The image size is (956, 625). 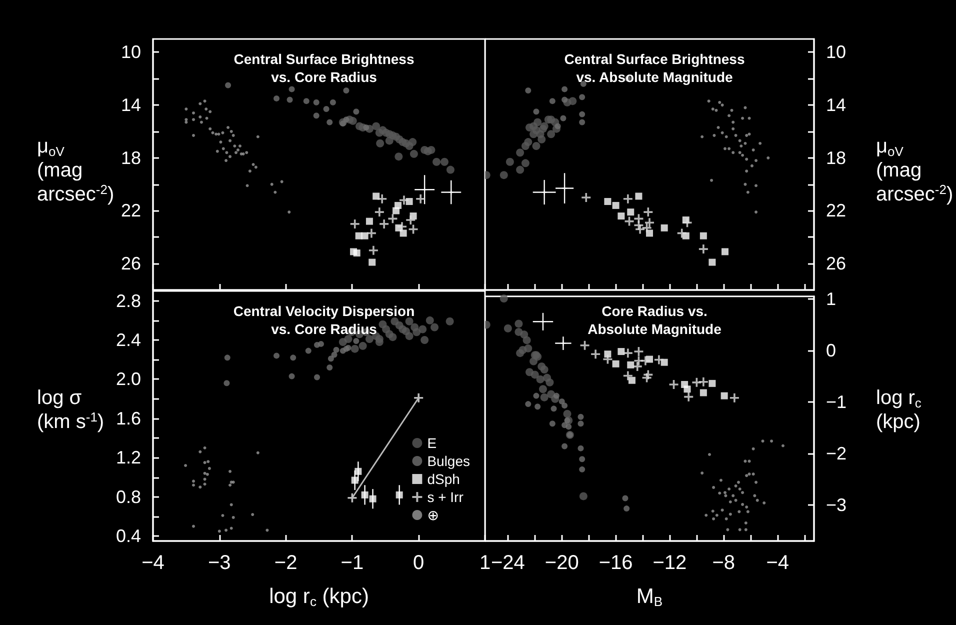 I want to click on legend-label: dSph, so click(x=443, y=479).